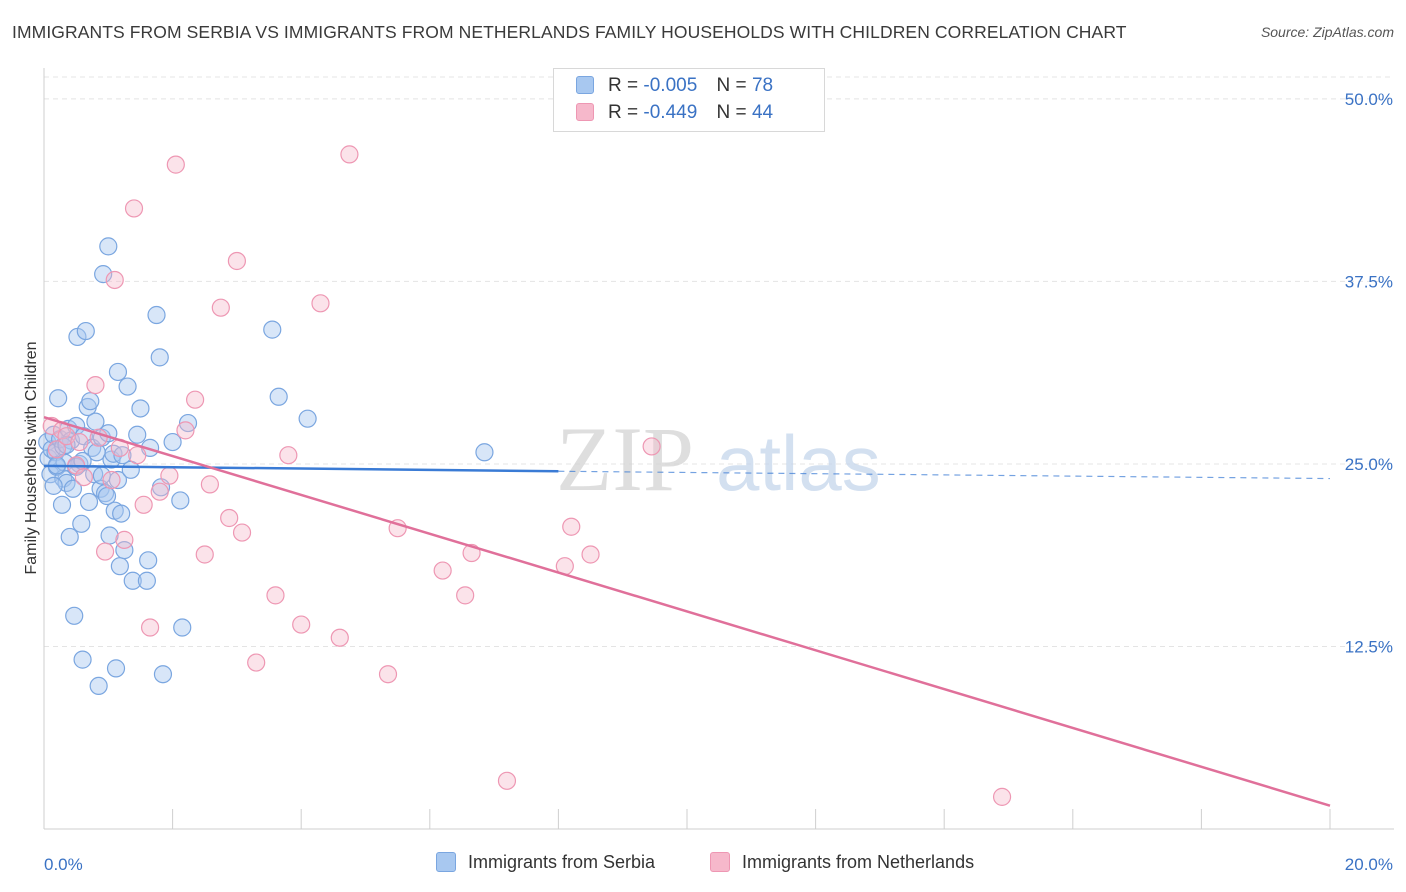  What do you see at coordinates (798, 463) in the screenshot?
I see `watermark-atlas: atlas` at bounding box center [798, 463].